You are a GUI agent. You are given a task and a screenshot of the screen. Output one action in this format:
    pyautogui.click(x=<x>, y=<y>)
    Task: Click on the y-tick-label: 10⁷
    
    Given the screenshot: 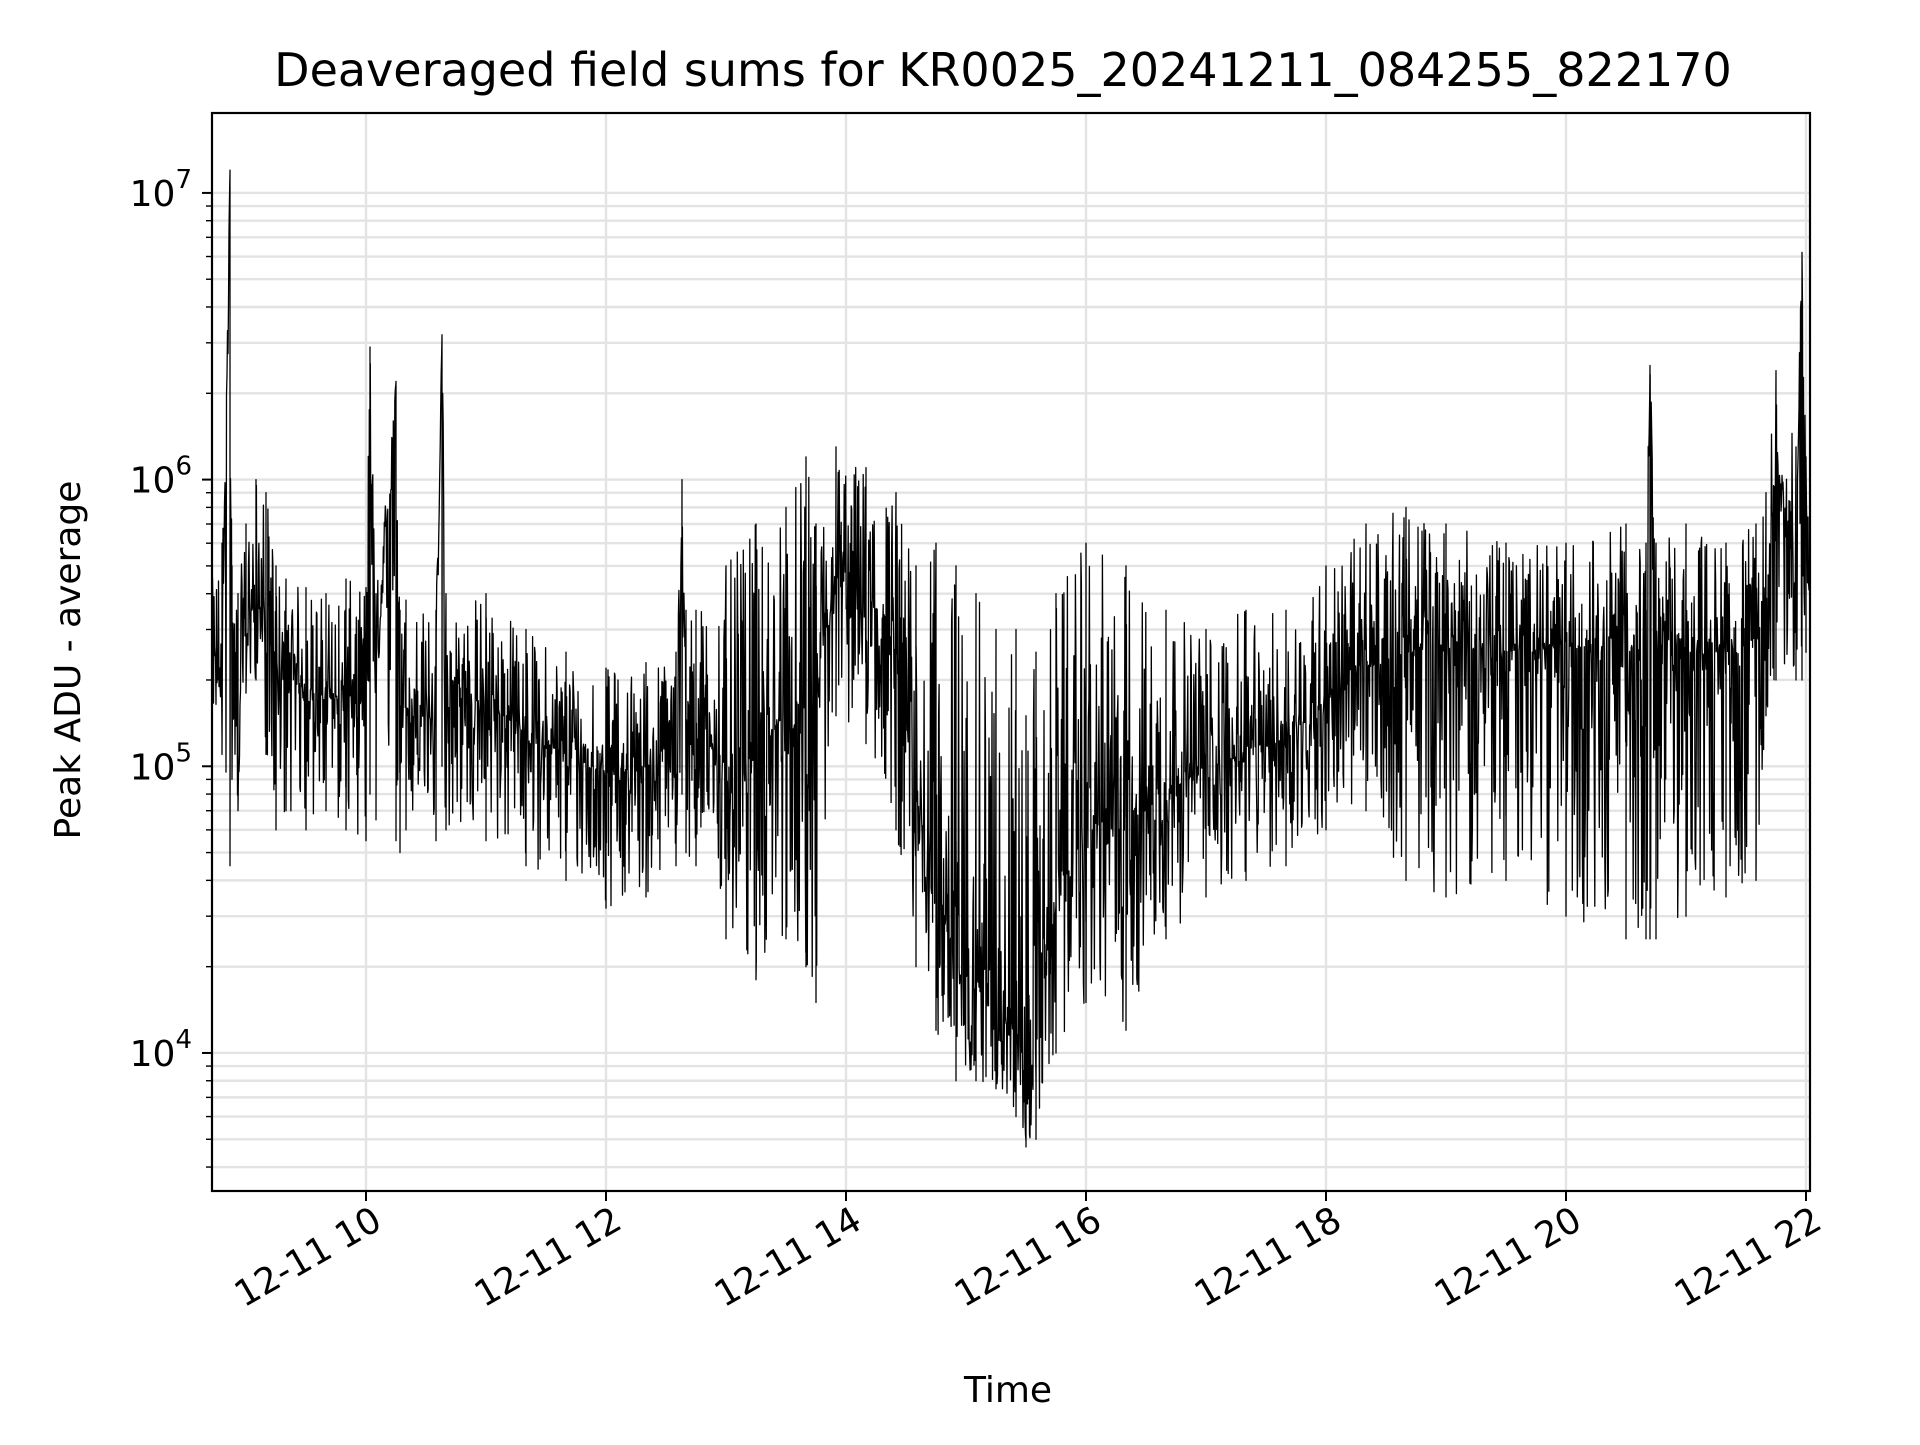 What is the action you would take?
    pyautogui.click(x=161, y=190)
    